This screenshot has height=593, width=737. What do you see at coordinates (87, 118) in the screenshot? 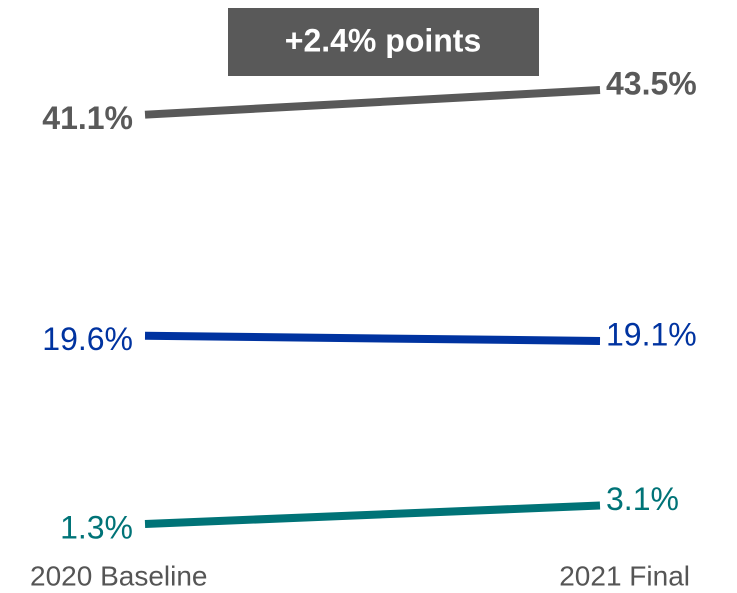
I see `value-label: 41.1%` at bounding box center [87, 118].